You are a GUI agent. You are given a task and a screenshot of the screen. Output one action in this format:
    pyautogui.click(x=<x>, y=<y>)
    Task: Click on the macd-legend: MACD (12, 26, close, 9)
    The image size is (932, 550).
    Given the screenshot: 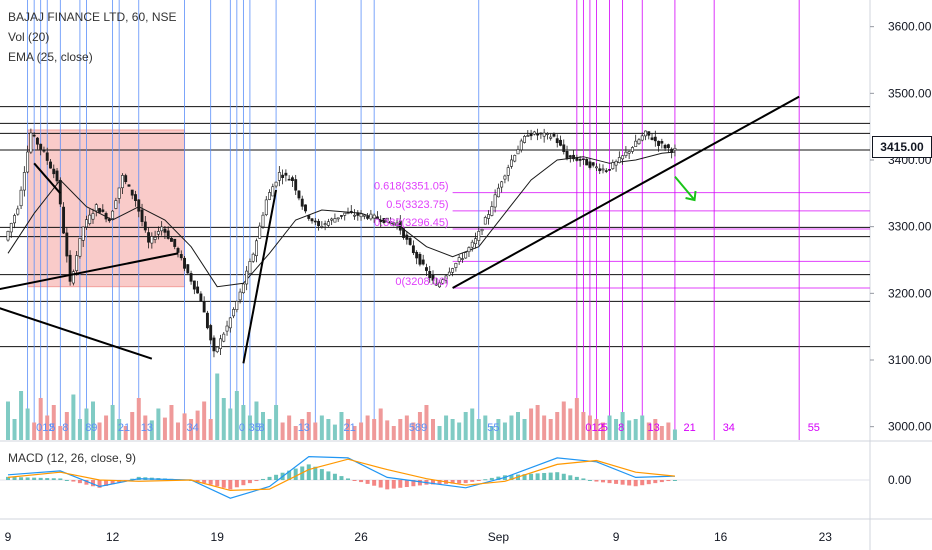 What is the action you would take?
    pyautogui.click(x=72, y=458)
    